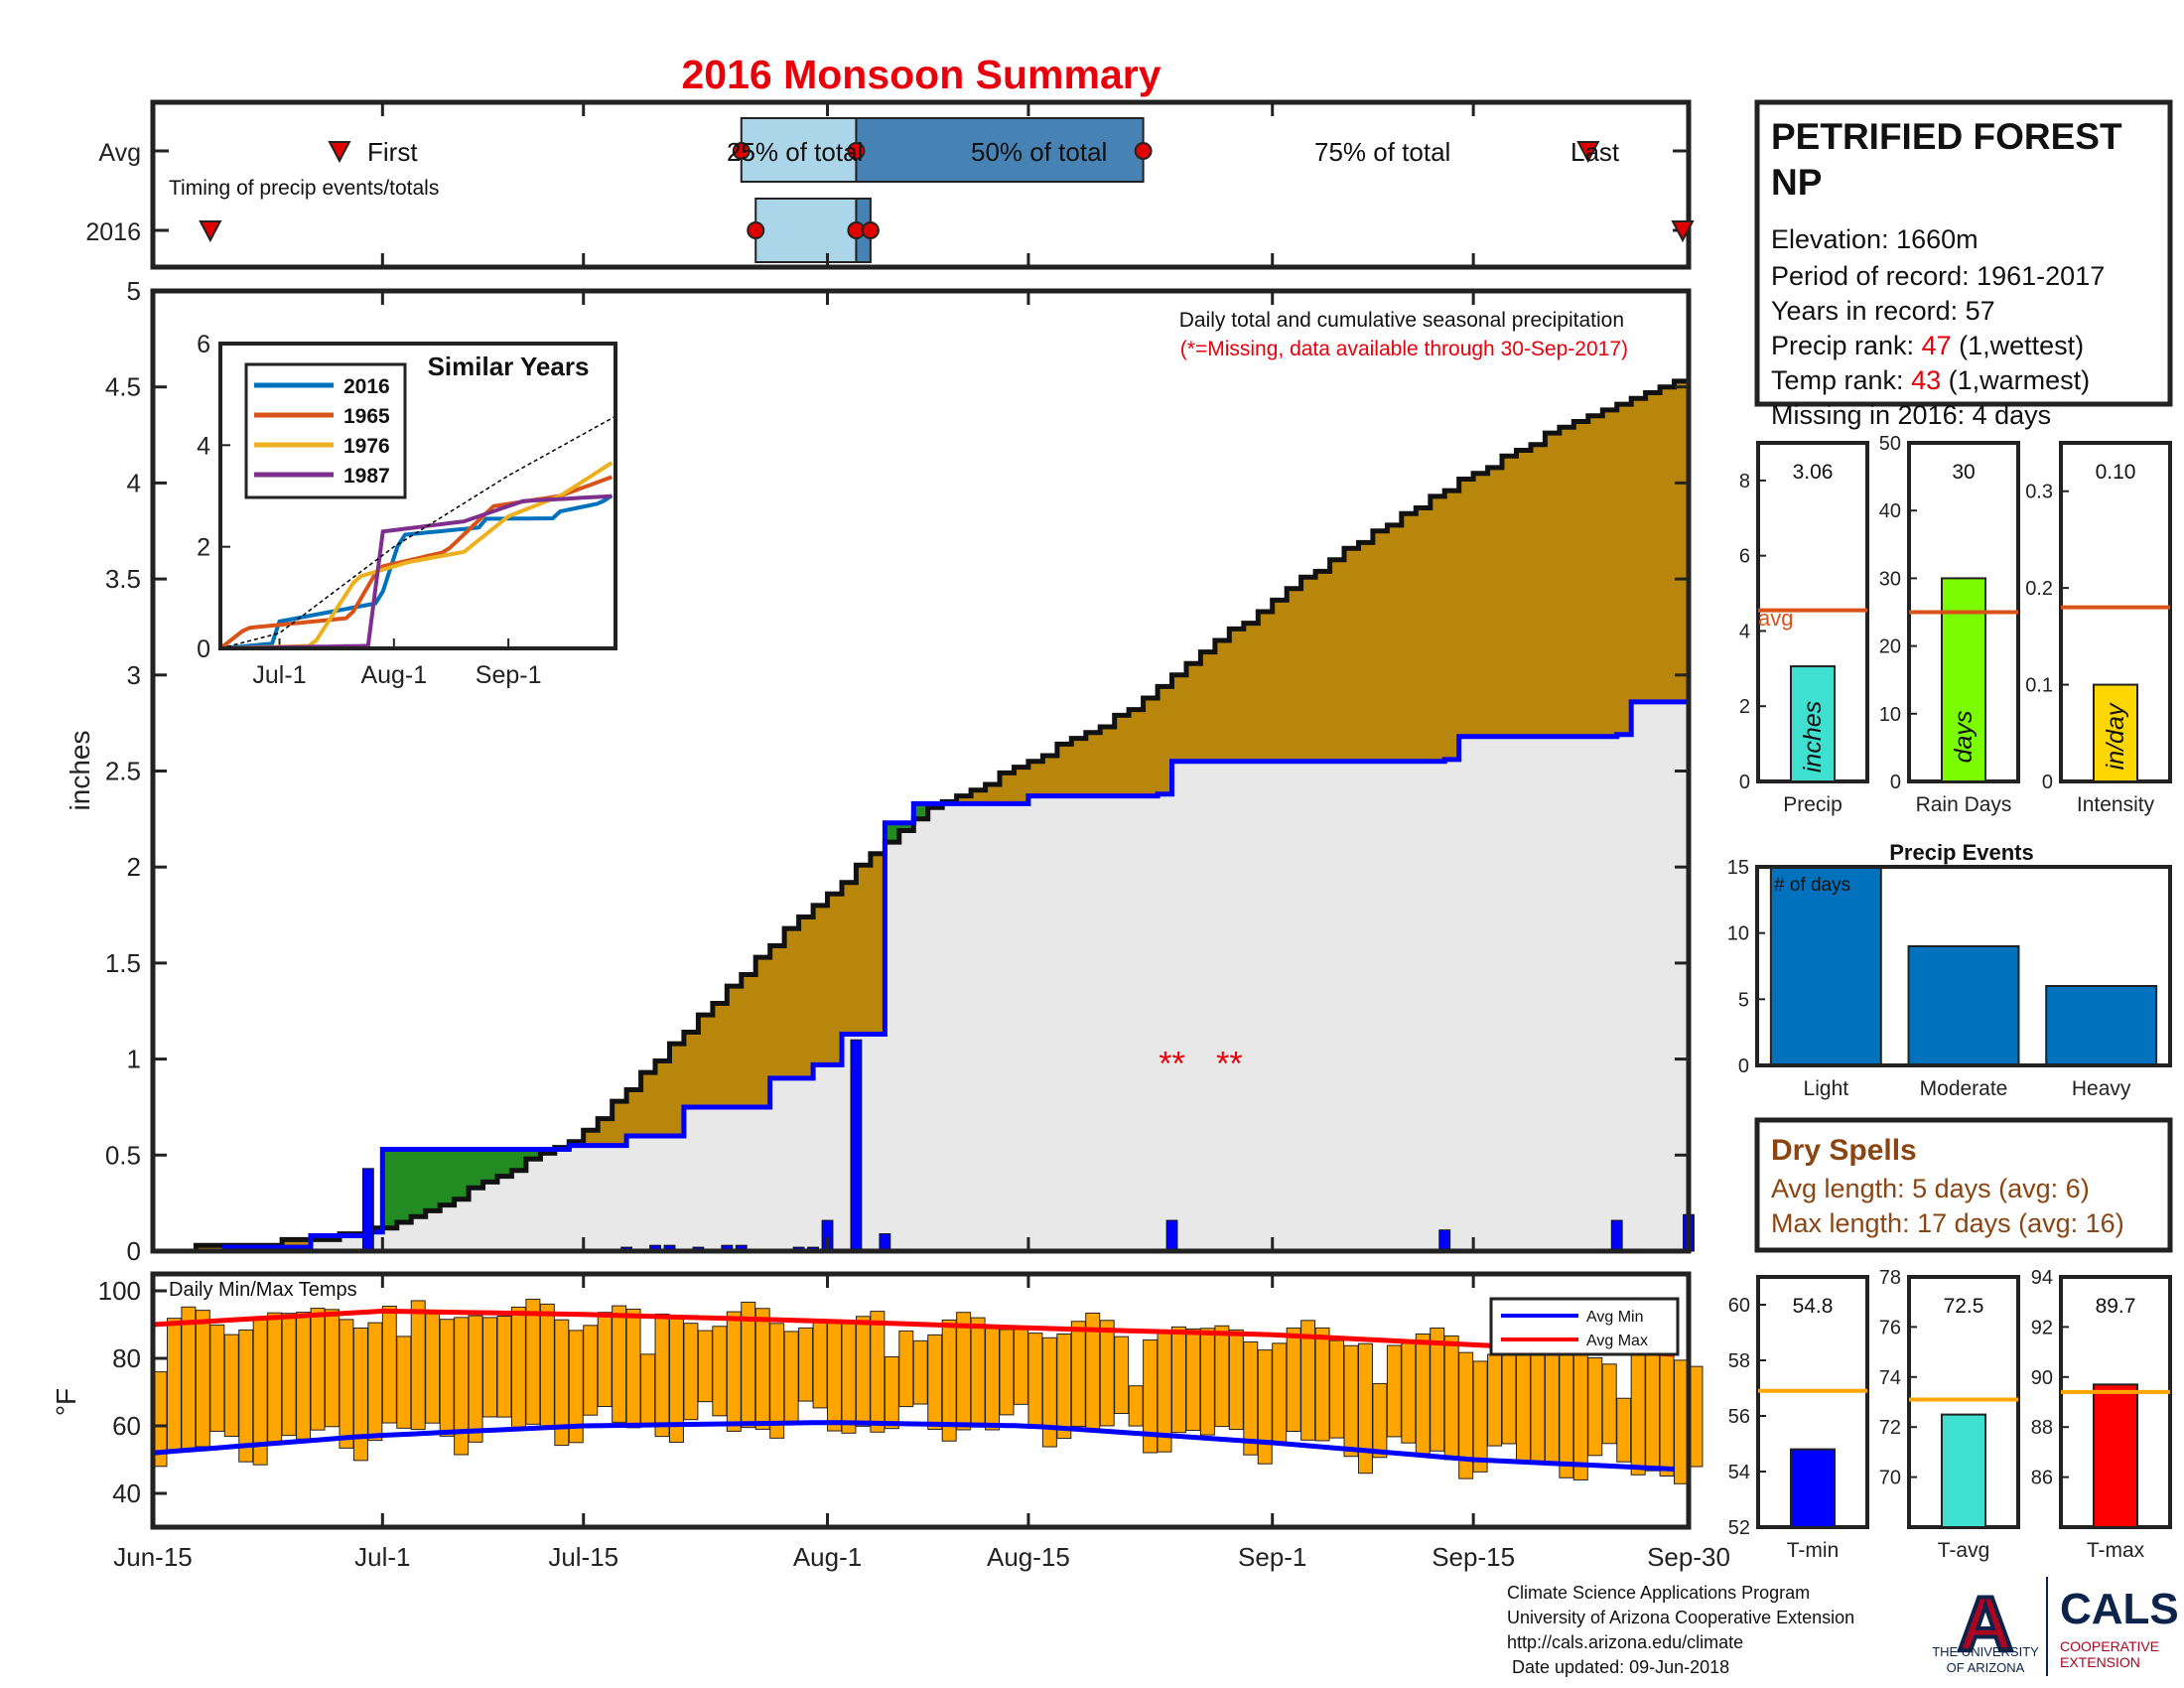  I want to click on rain-days-ytick-label: 0, so click(1895, 782).